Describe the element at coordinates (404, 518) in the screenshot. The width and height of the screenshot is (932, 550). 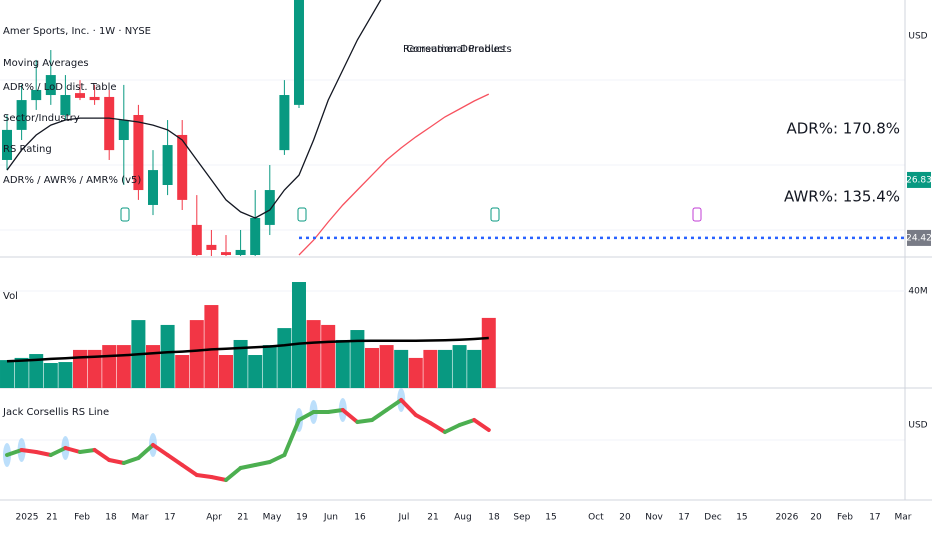
I see `x-tick-label: Jul` at that location.